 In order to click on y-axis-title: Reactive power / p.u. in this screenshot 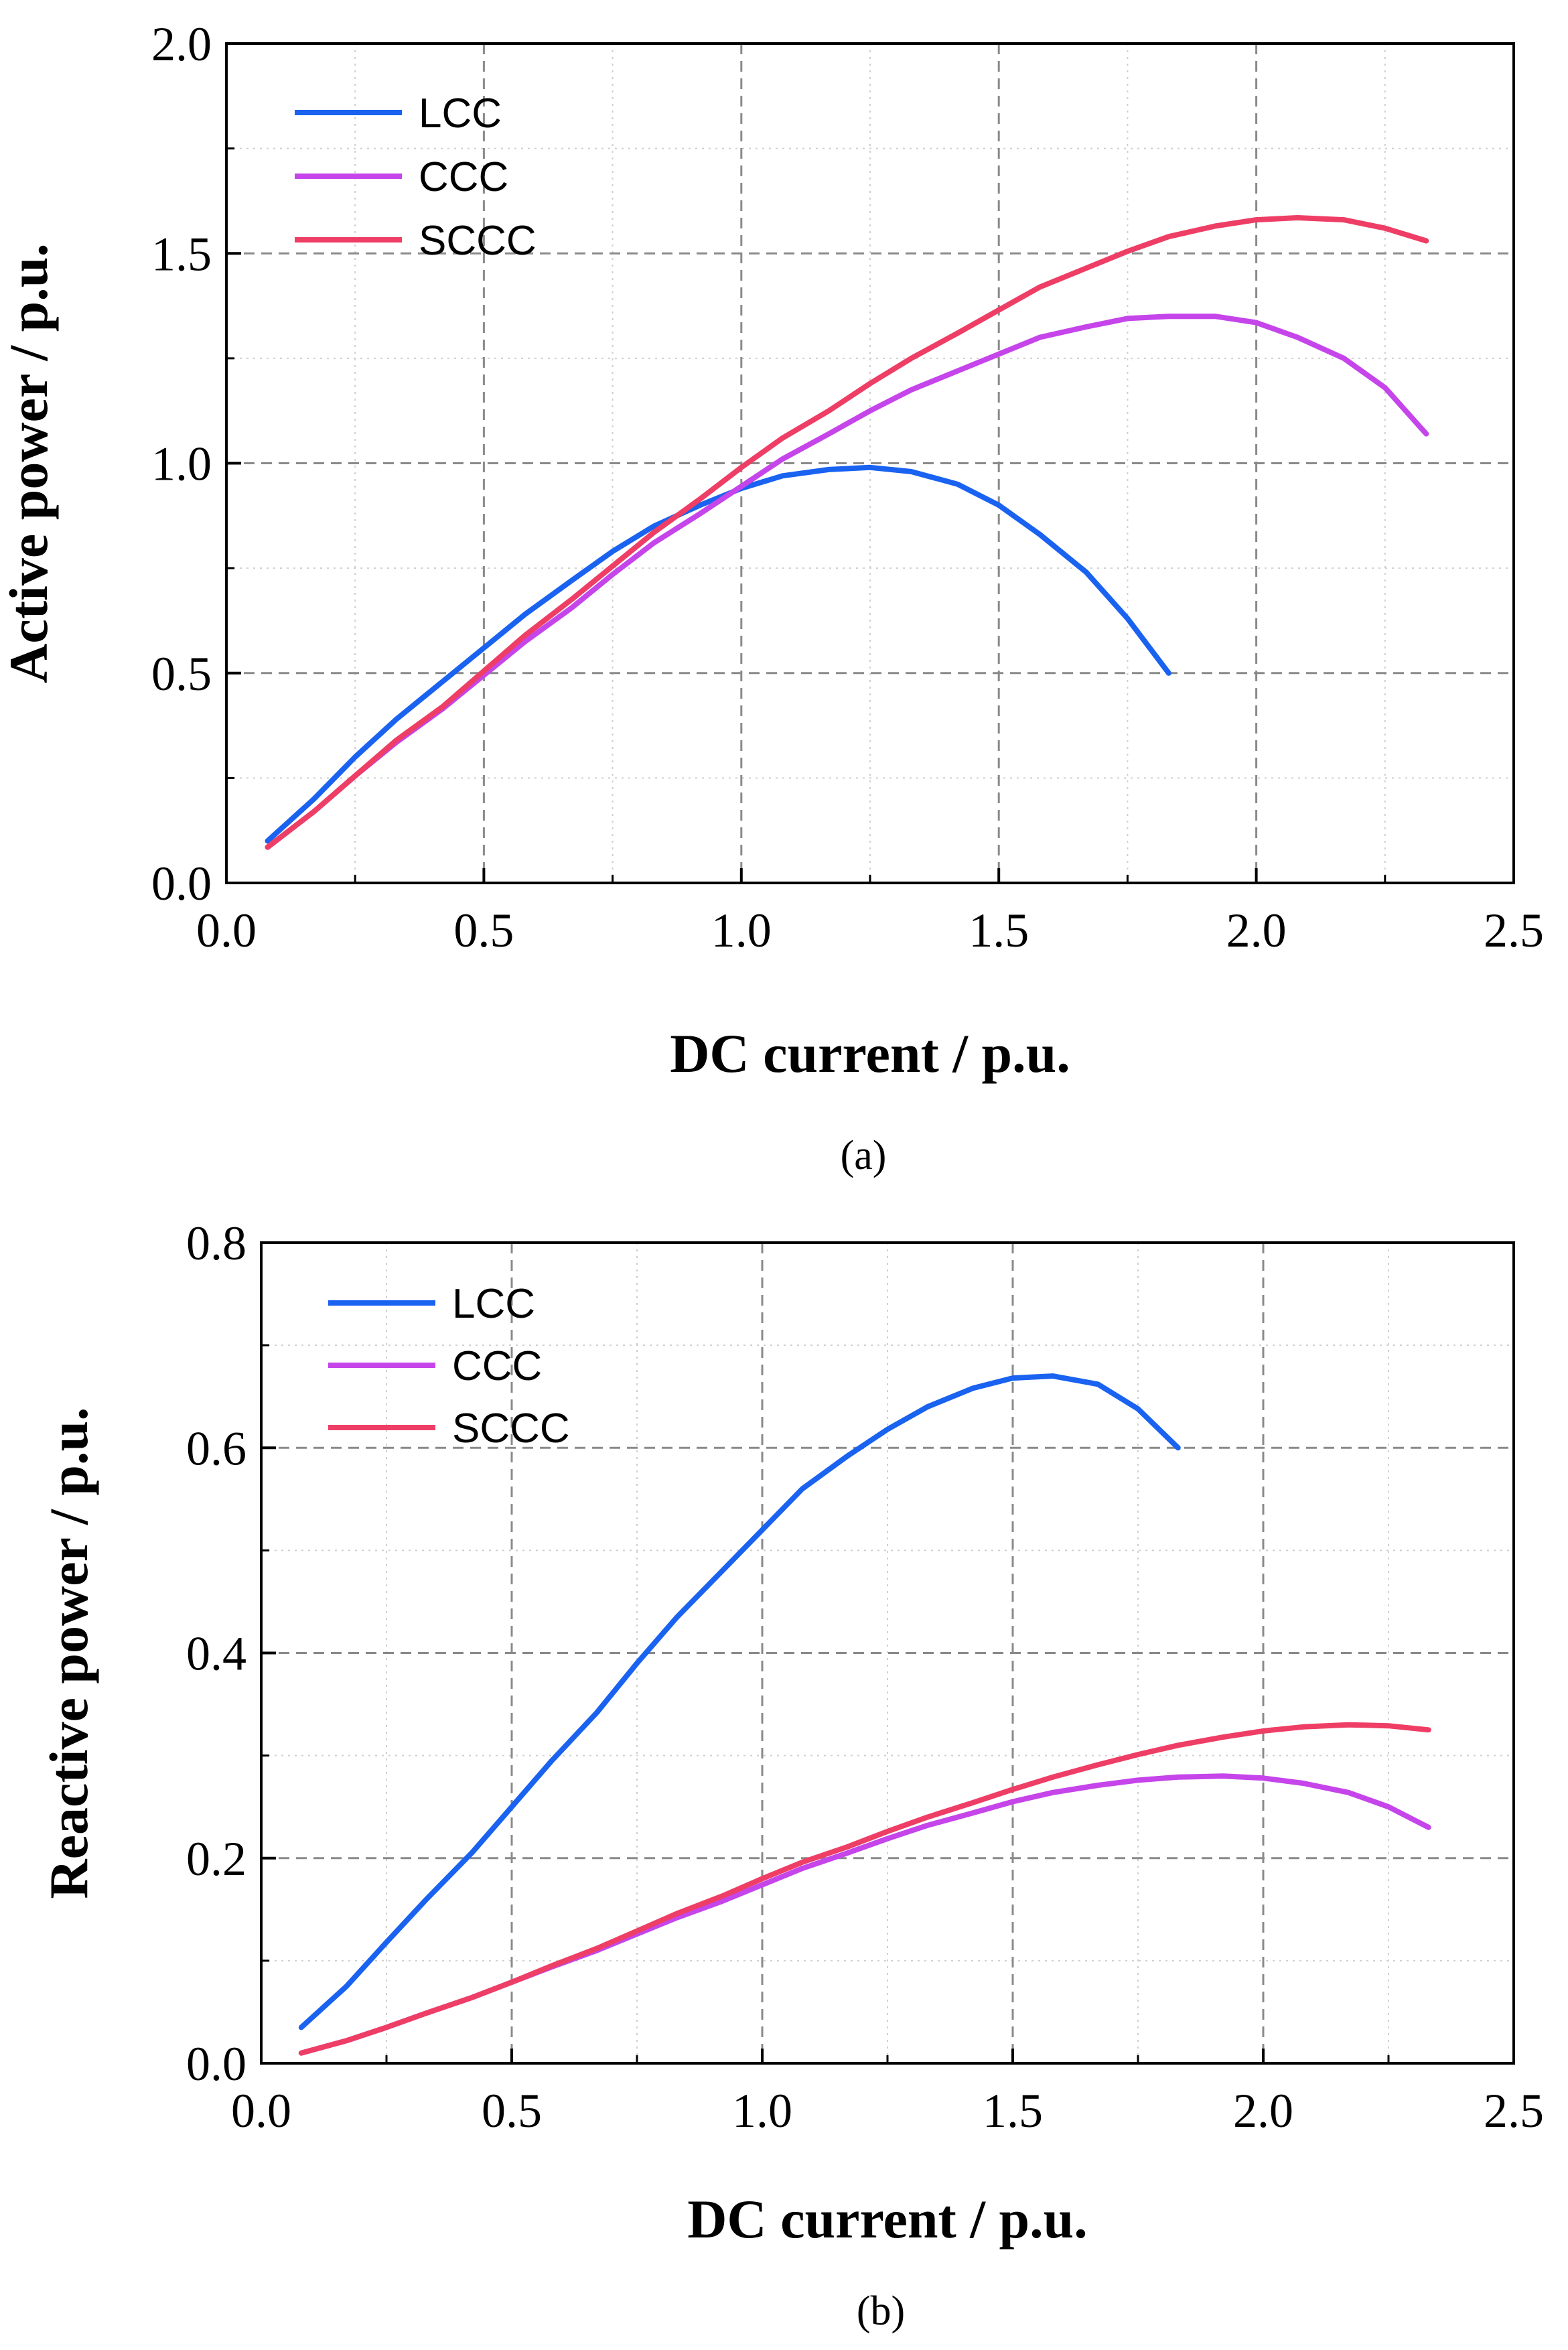, I will do `click(68, 1652)`.